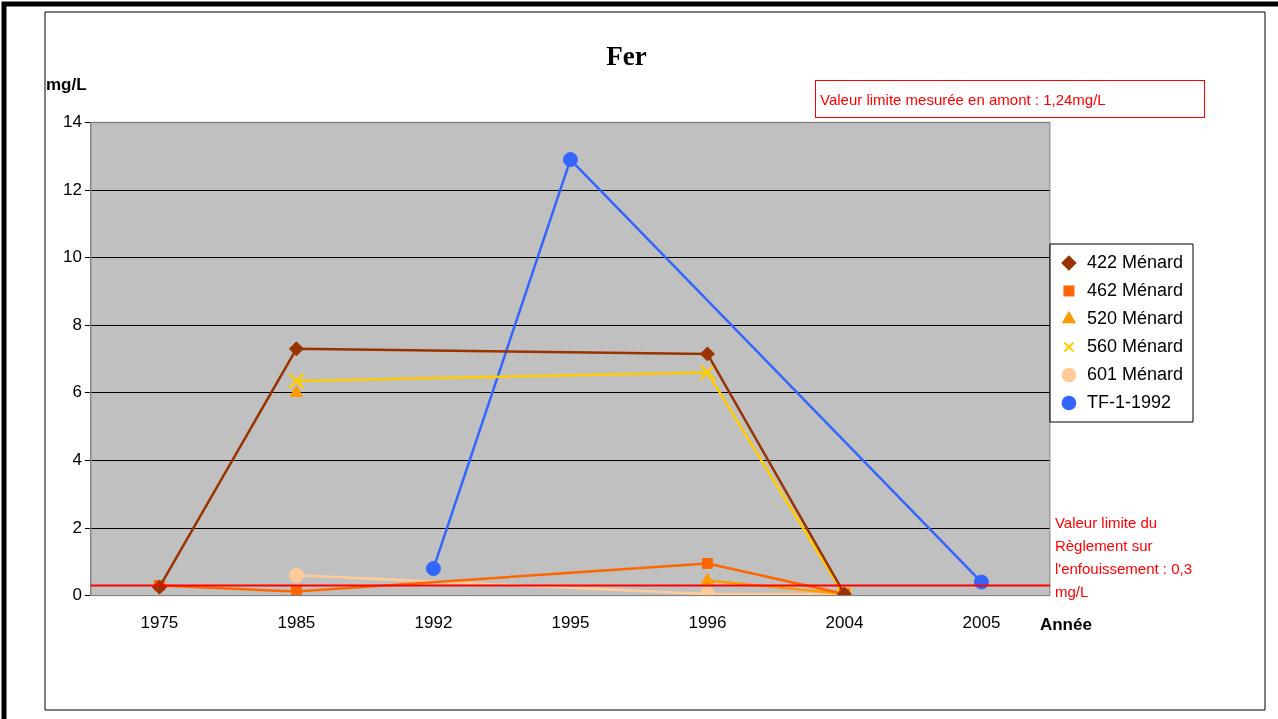 The image size is (1278, 719). Describe the element at coordinates (1135, 289) in the screenshot. I see `legend-label: 462 Ménard` at that location.